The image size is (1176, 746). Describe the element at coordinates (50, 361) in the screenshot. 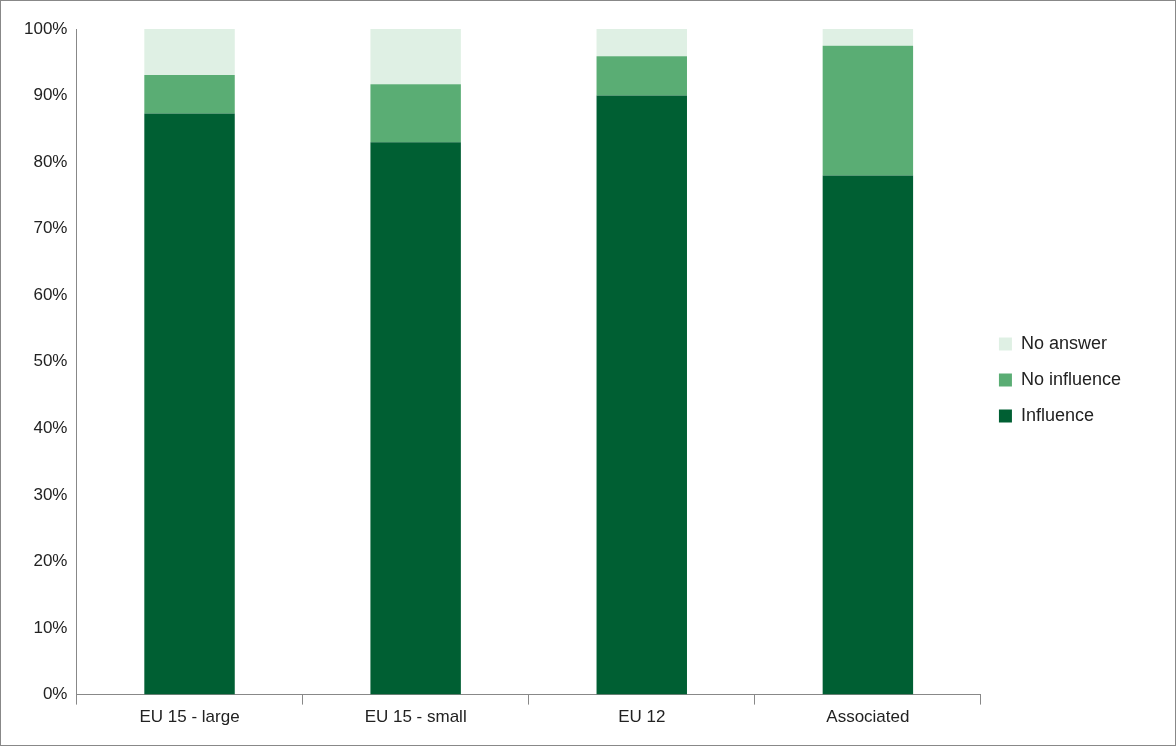

I see `y-tick-label: 50%` at that location.